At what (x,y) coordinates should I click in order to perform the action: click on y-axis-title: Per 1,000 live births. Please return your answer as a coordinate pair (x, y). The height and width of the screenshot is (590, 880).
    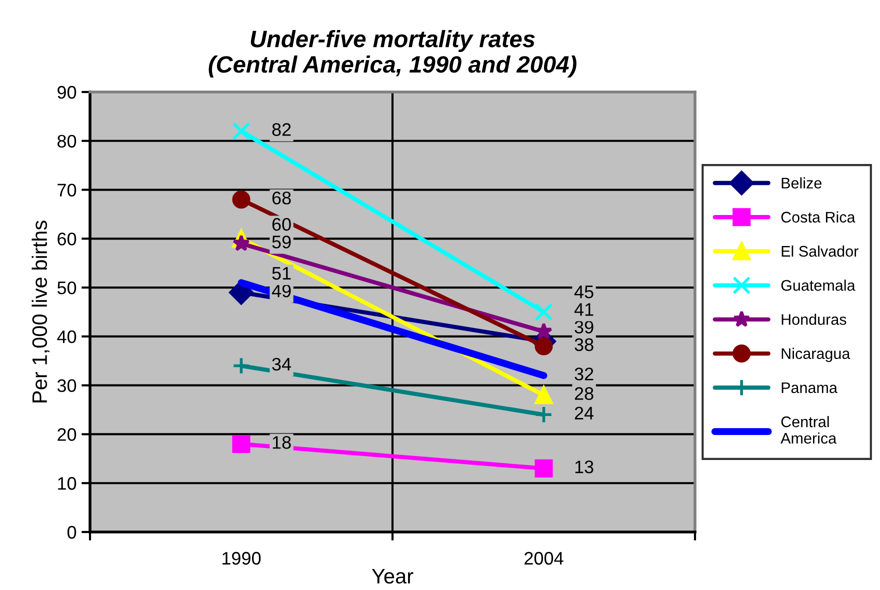
    Looking at the image, I should click on (41, 311).